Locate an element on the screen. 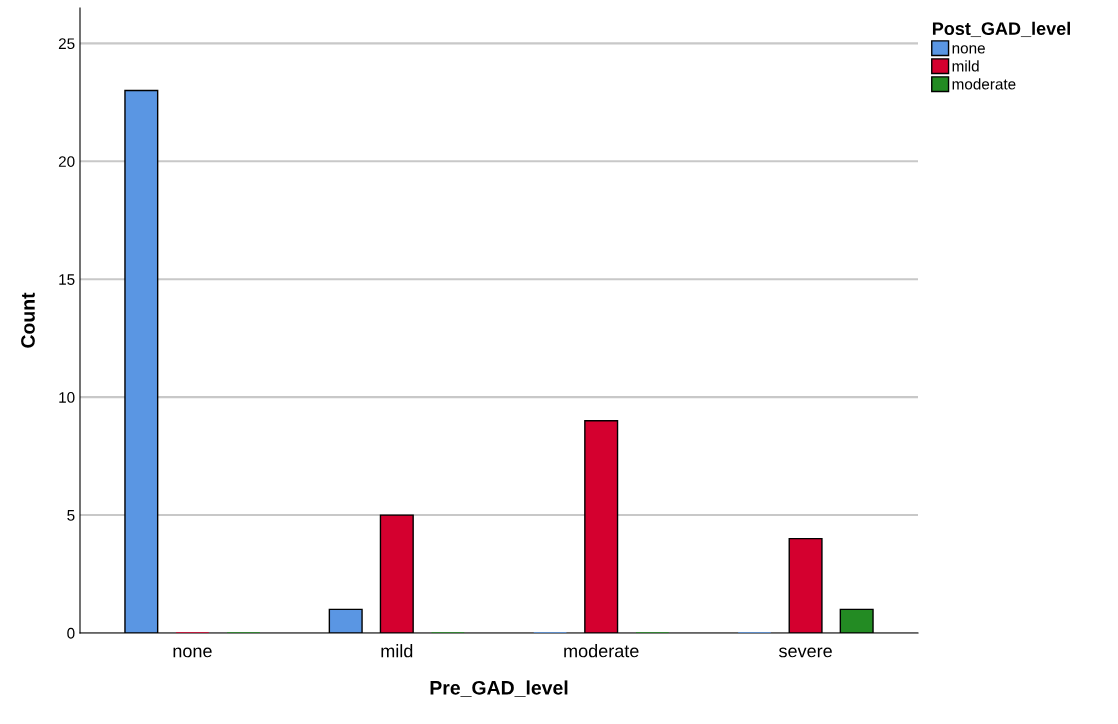 The width and height of the screenshot is (1118, 724). y-tick-label: 5 is located at coordinates (71, 515).